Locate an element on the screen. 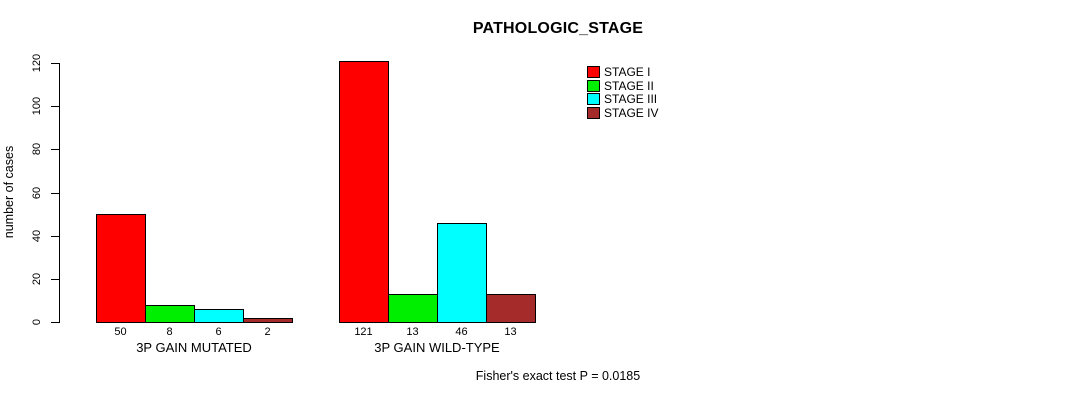 The image size is (1090, 400). legend-item-stage-i: STAGE I is located at coordinates (647, 72).